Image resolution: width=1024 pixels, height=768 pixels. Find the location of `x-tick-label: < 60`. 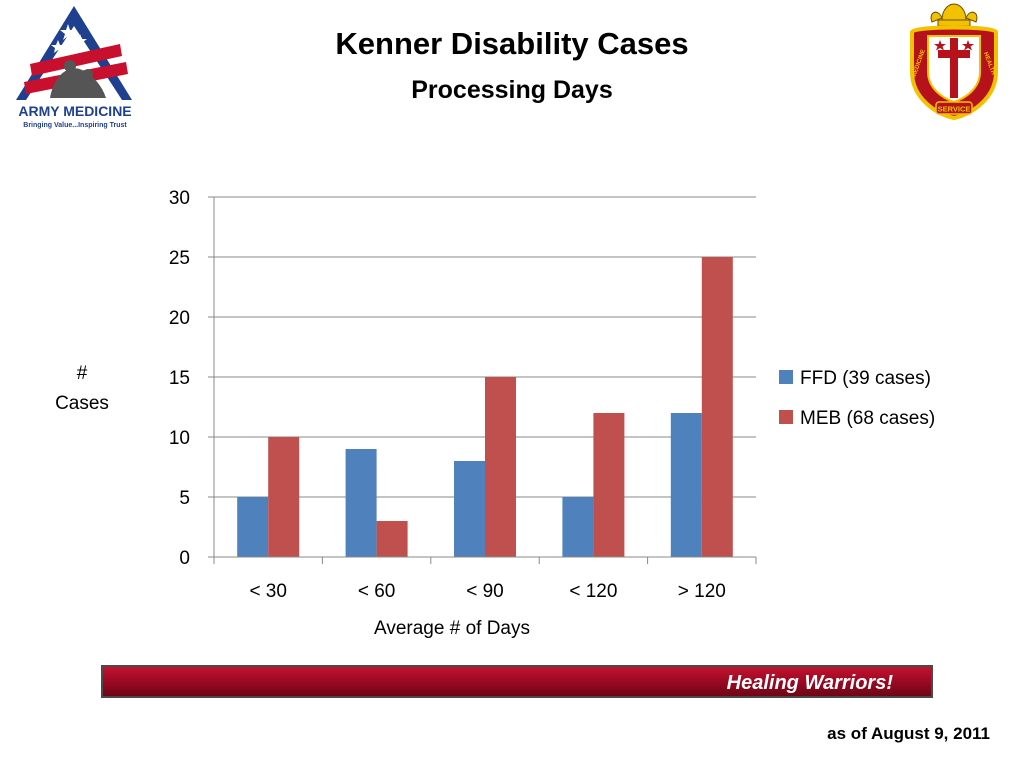

x-tick-label: < 60 is located at coordinates (377, 591).